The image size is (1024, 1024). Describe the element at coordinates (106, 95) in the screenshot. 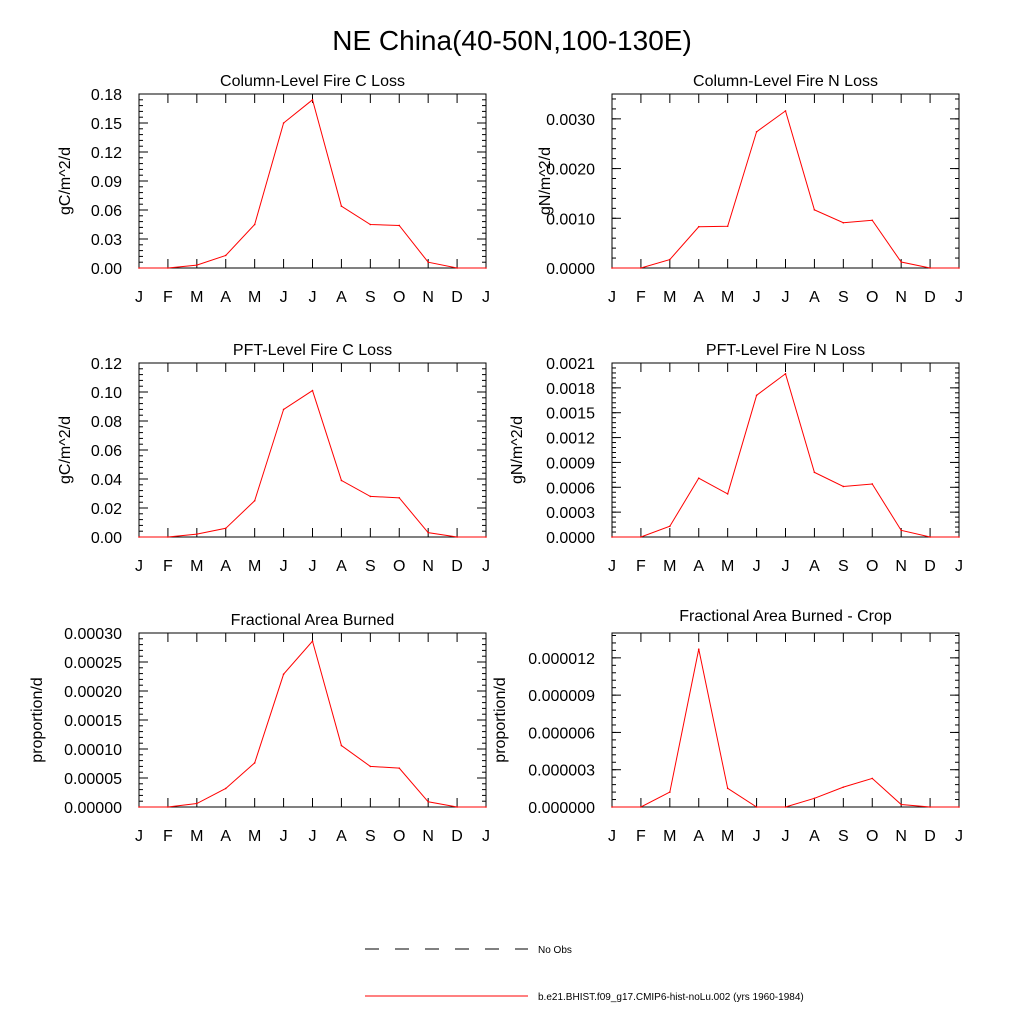

I see `y-tick-label: 0.18` at that location.